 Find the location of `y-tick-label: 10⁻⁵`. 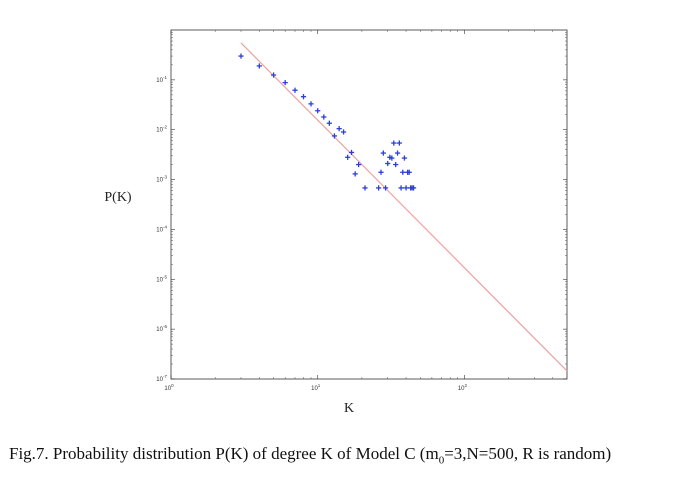

y-tick-label: 10⁻⁵ is located at coordinates (161, 278).